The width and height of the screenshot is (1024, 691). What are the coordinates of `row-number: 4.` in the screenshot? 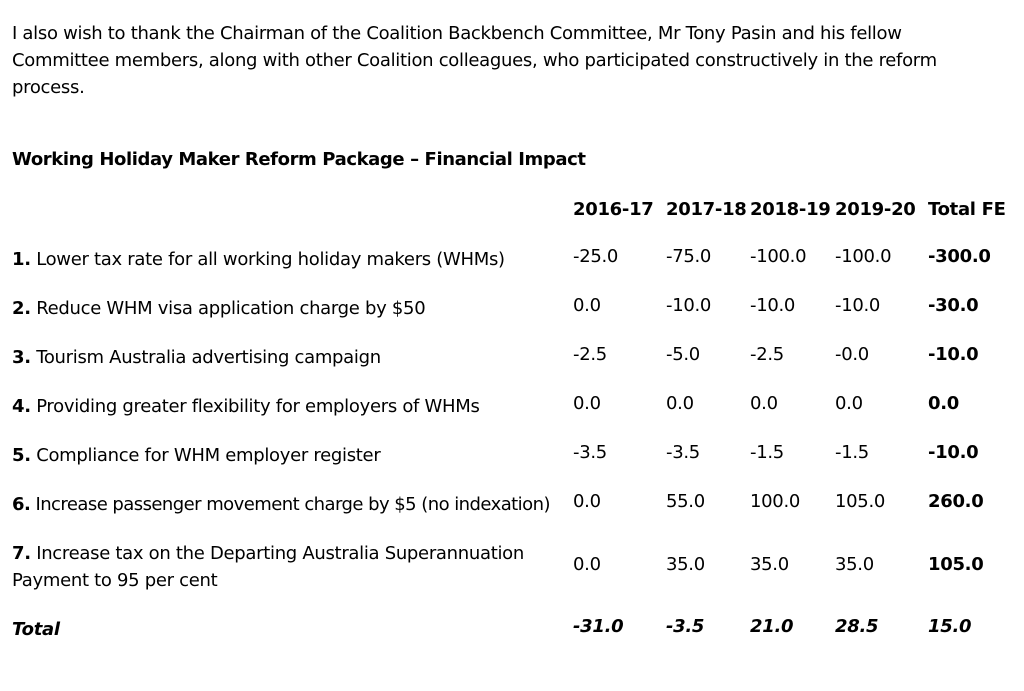 It's located at (21, 406).